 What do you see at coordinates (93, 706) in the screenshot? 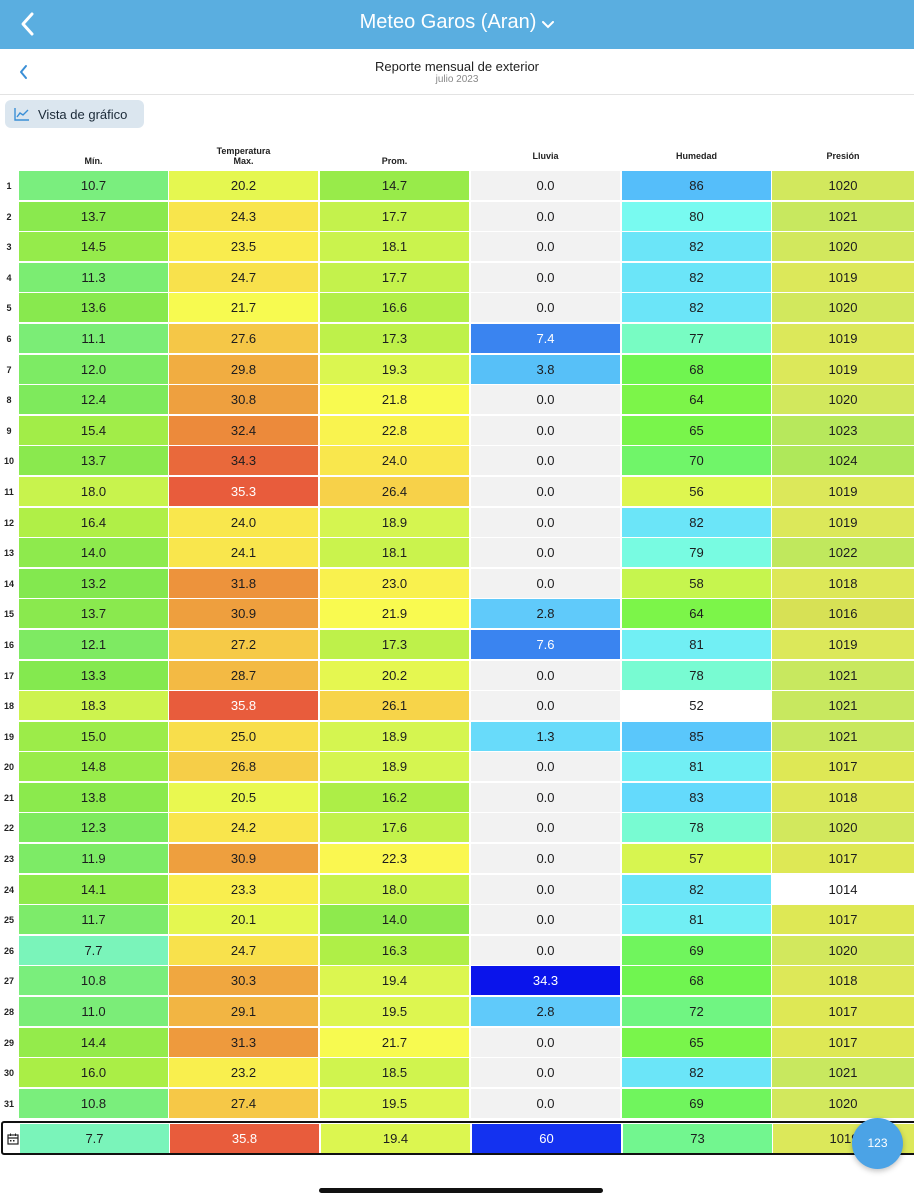
I see `cell-min: 18.3` at bounding box center [93, 706].